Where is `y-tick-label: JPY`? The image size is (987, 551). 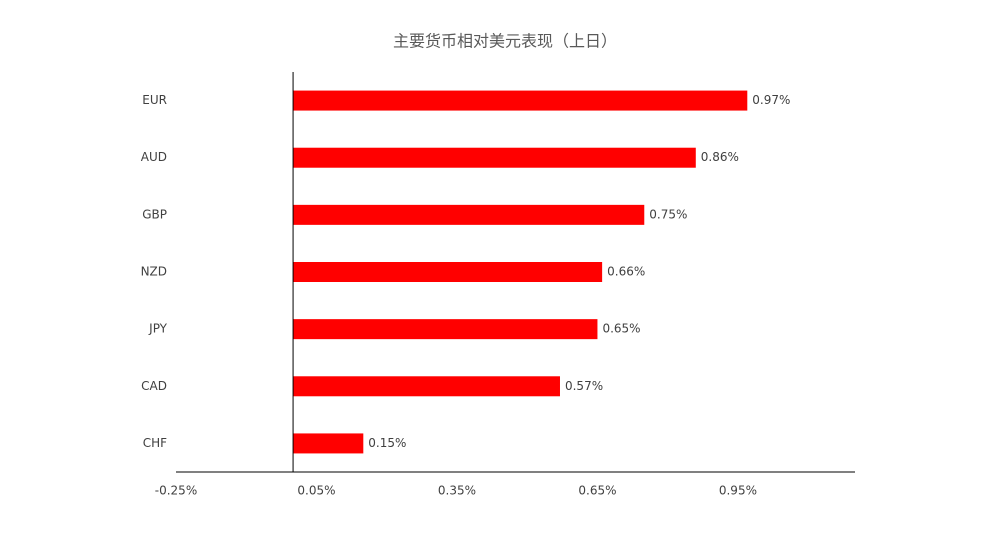
y-tick-label: JPY is located at coordinates (158, 329).